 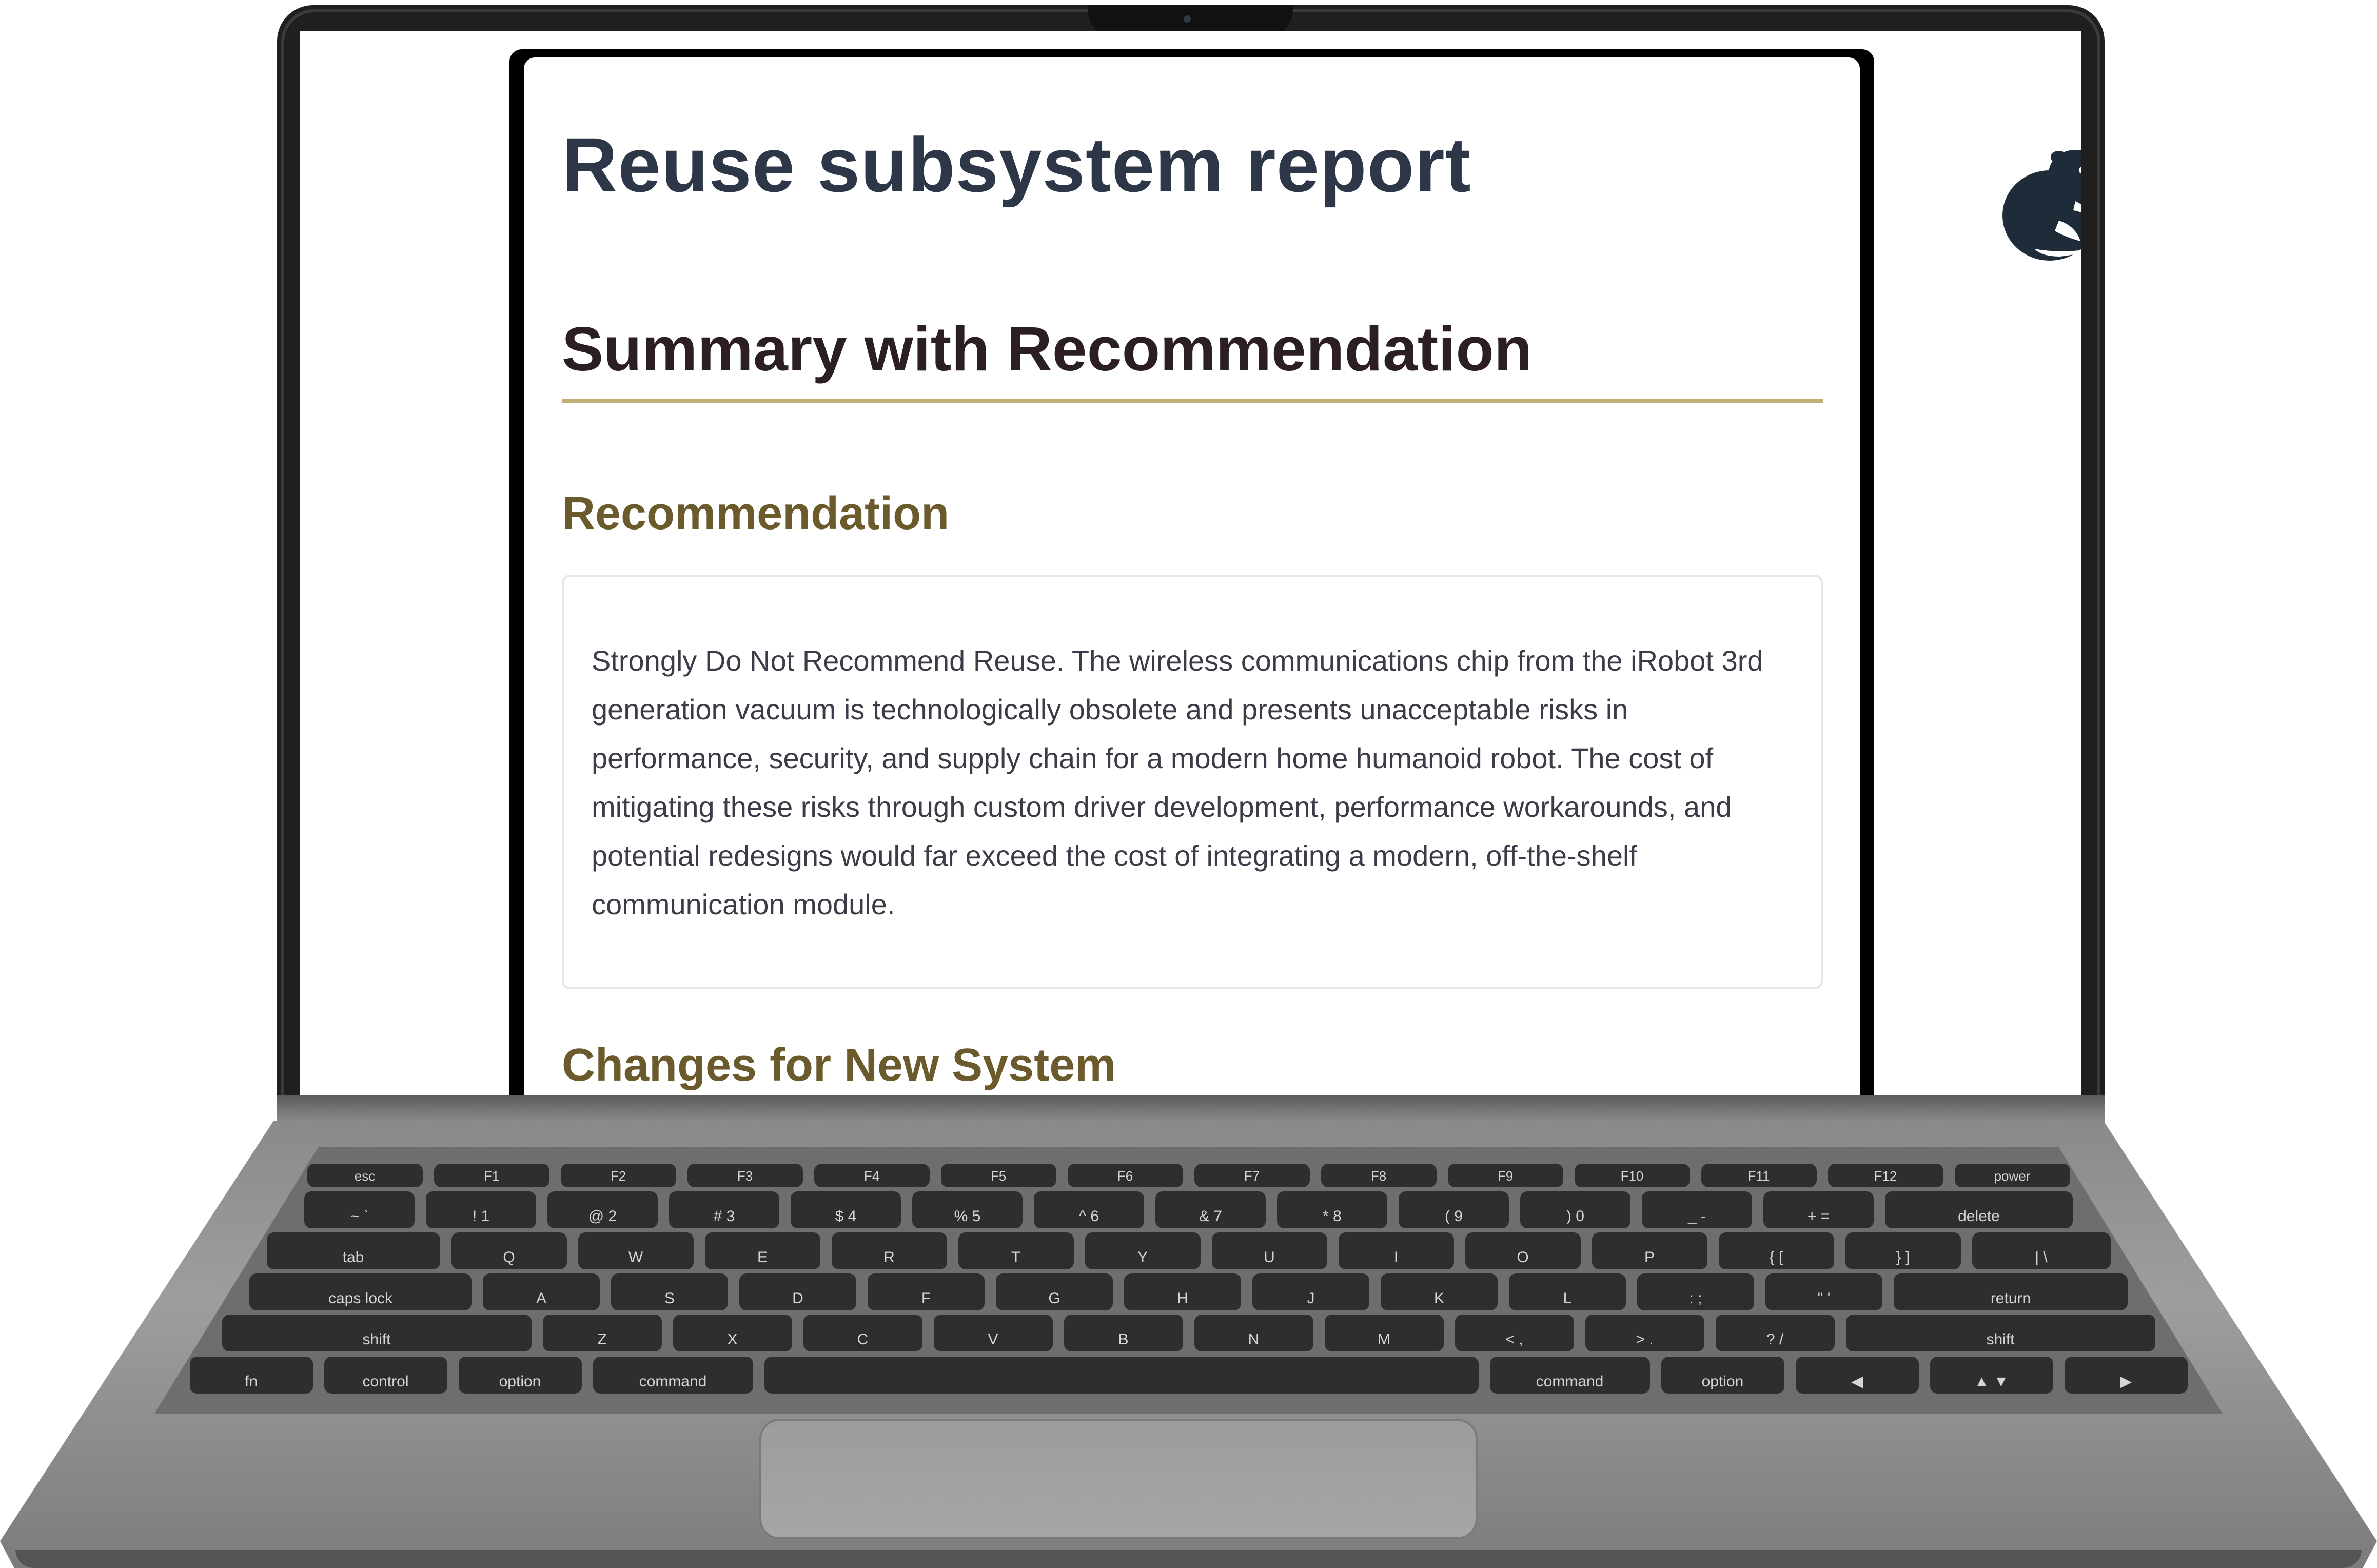 I want to click on key-symbol: < ,, so click(x=1514, y=1333).